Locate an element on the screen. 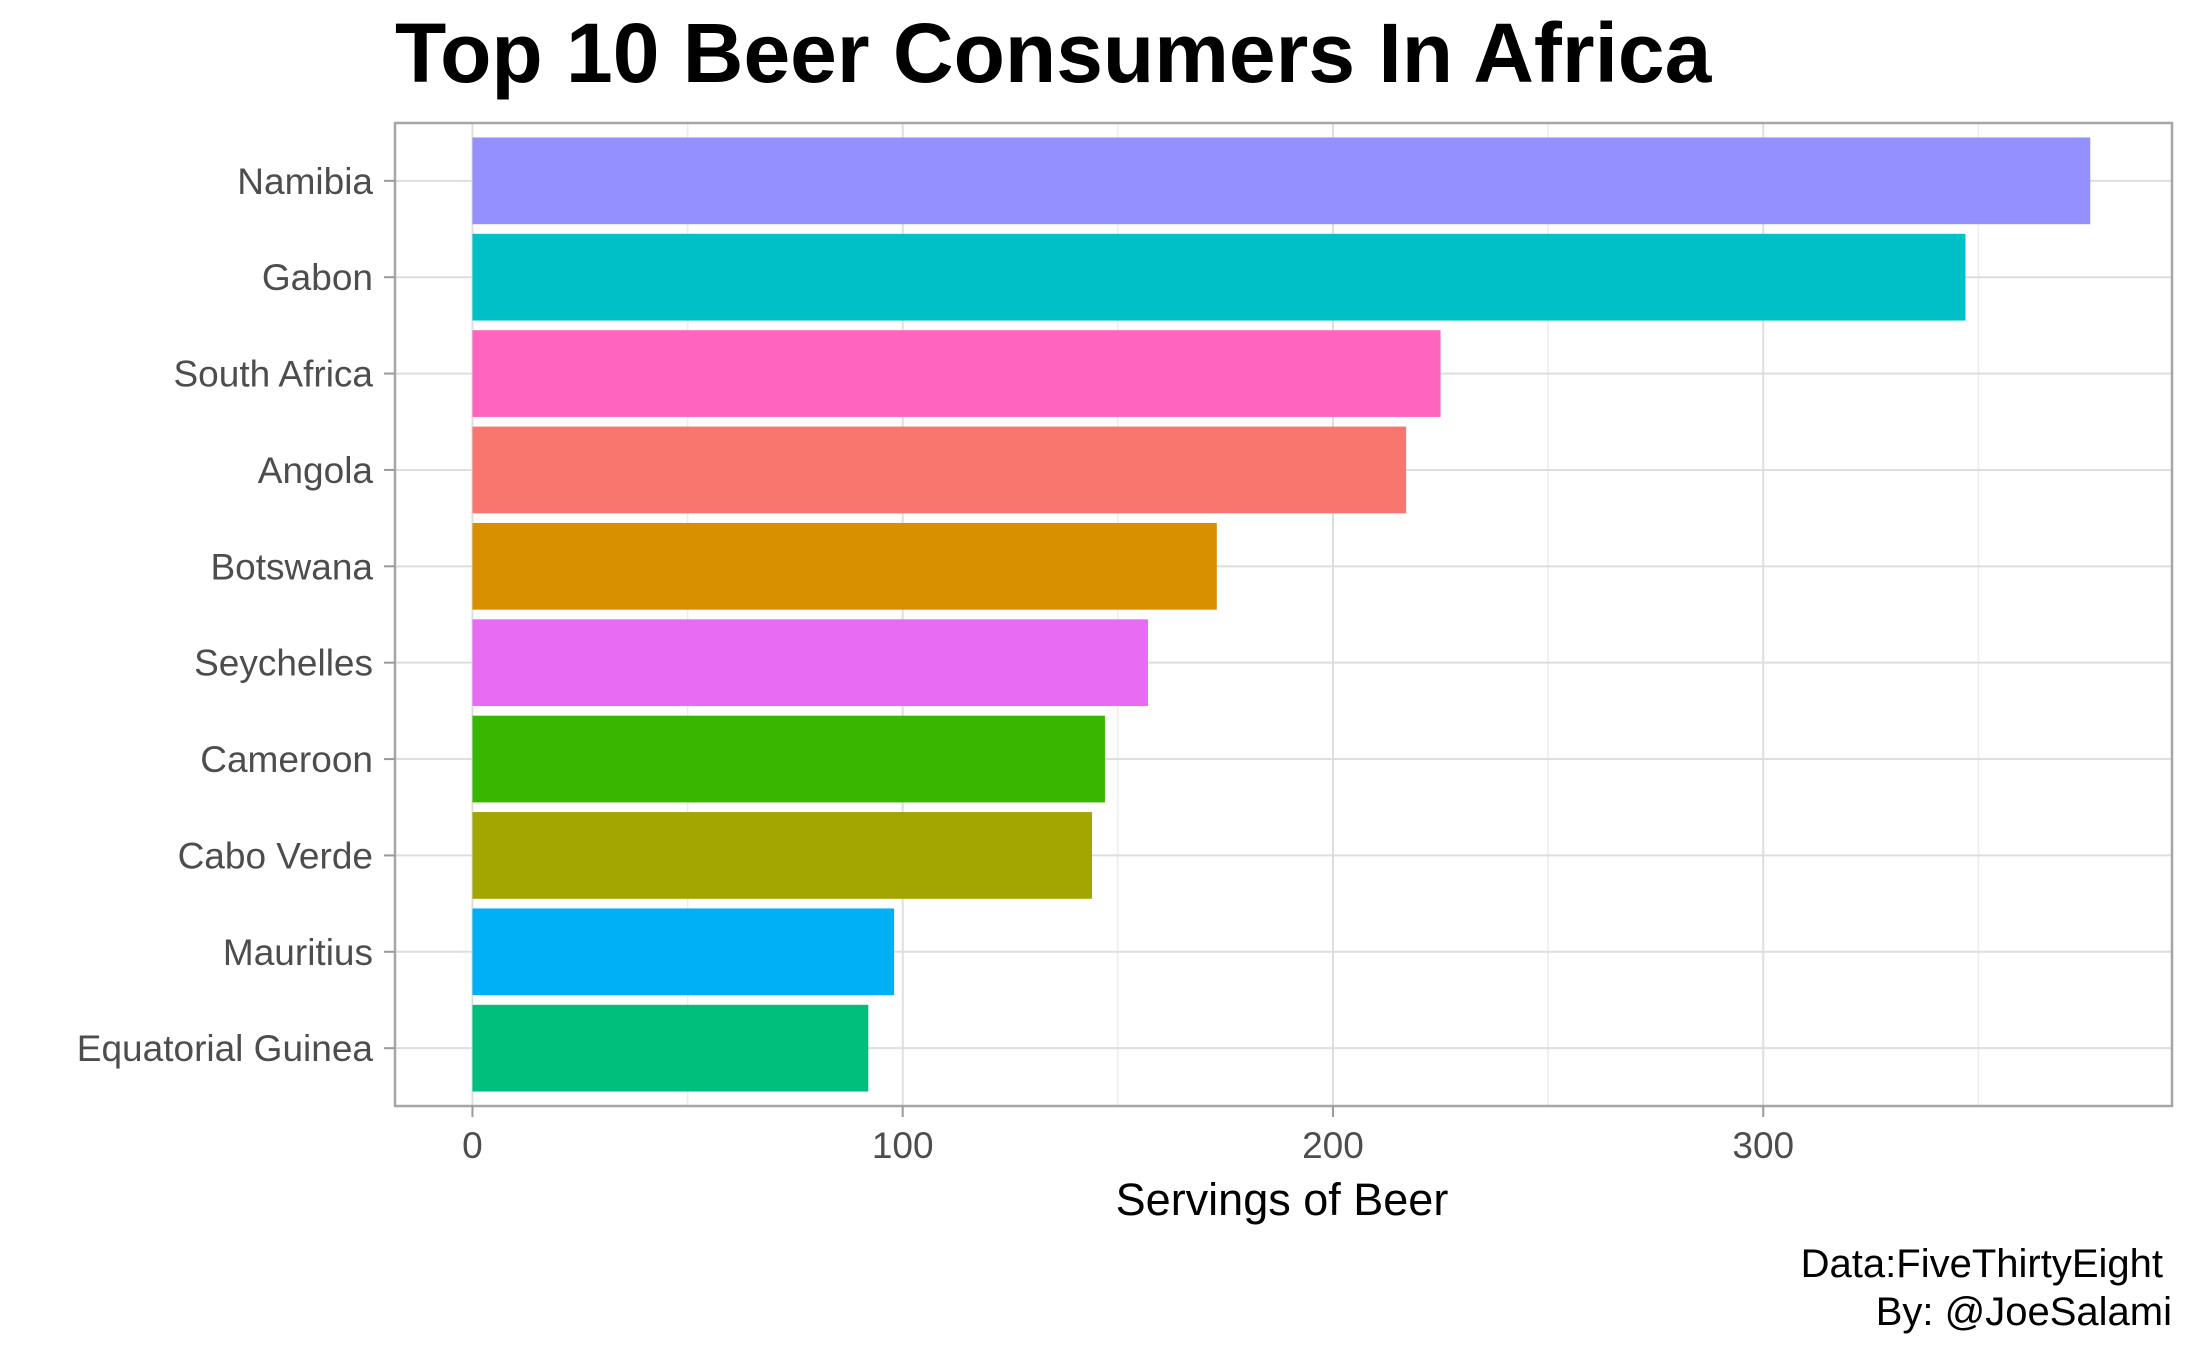 Image resolution: width=2187 pixels, height=1350 pixels. chart-title: Top 10 Beer Consumers In Africa is located at coordinates (1054, 53).